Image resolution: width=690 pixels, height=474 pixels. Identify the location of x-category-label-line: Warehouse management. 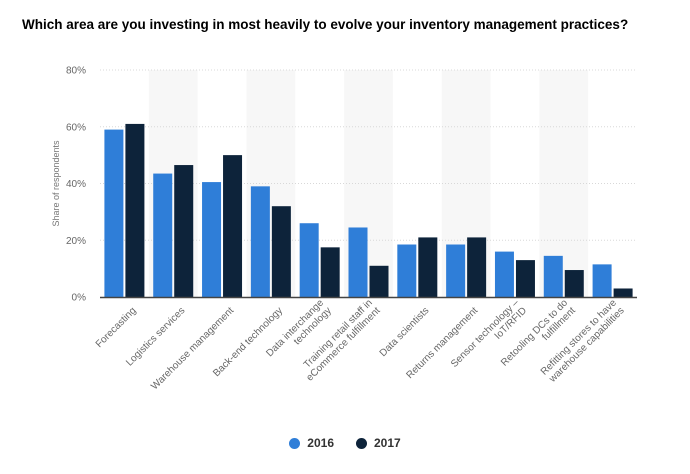
(192, 348).